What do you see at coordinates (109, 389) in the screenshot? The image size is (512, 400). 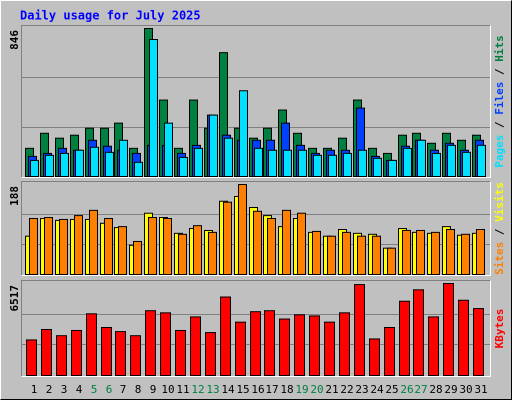 I see `x-tick-label: 6` at bounding box center [109, 389].